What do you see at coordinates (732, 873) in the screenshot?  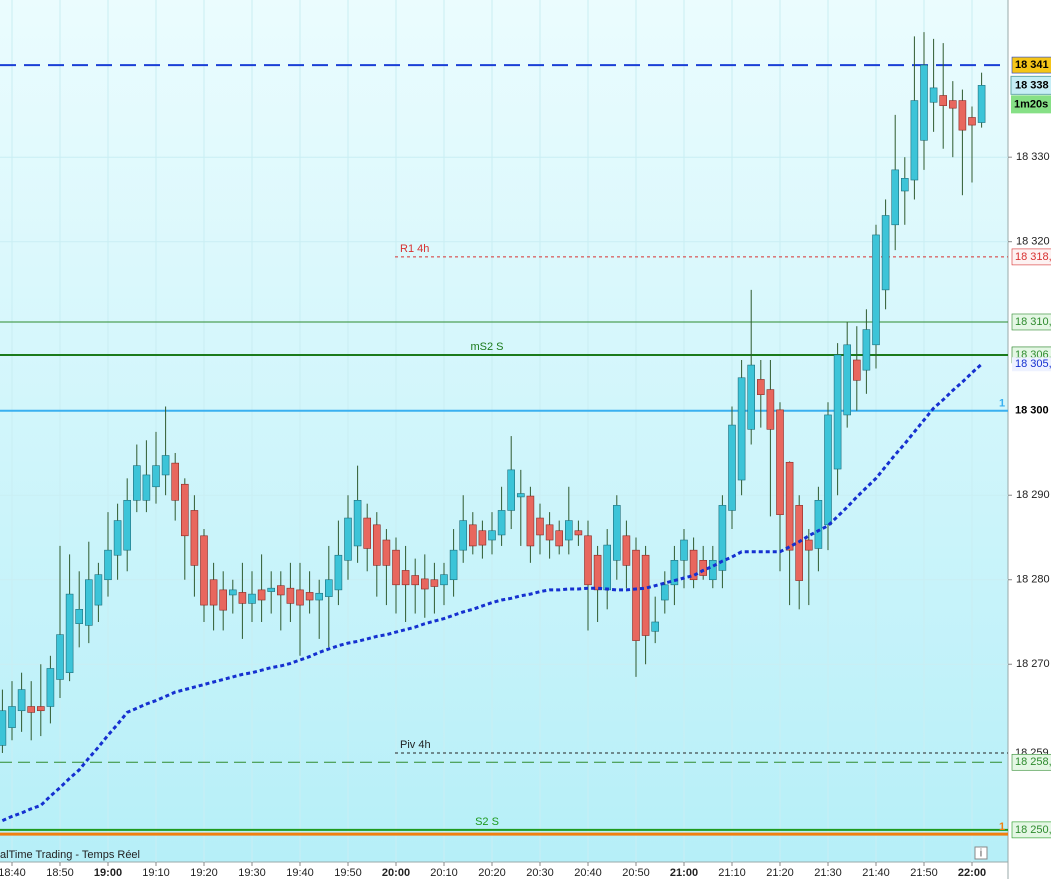 I see `x-tick-label: 21:10` at bounding box center [732, 873].